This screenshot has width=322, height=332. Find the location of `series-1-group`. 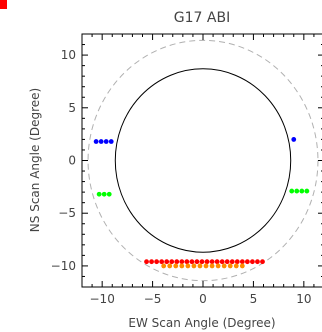

series-1-group is located at coordinates (203, 192).